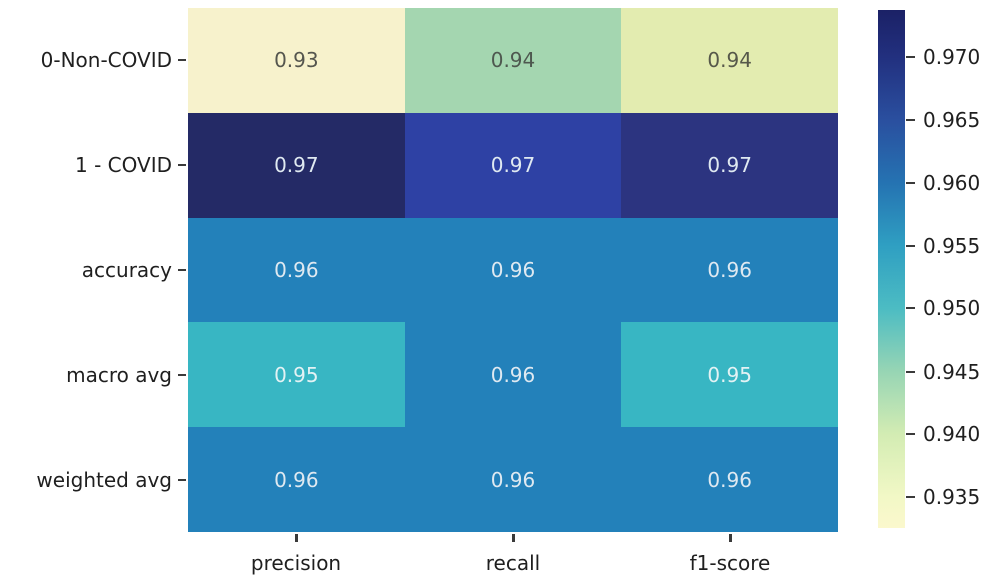 Image resolution: width=996 pixels, height=586 pixels. I want to click on colorbar-tick: 0.965, so click(943, 120).